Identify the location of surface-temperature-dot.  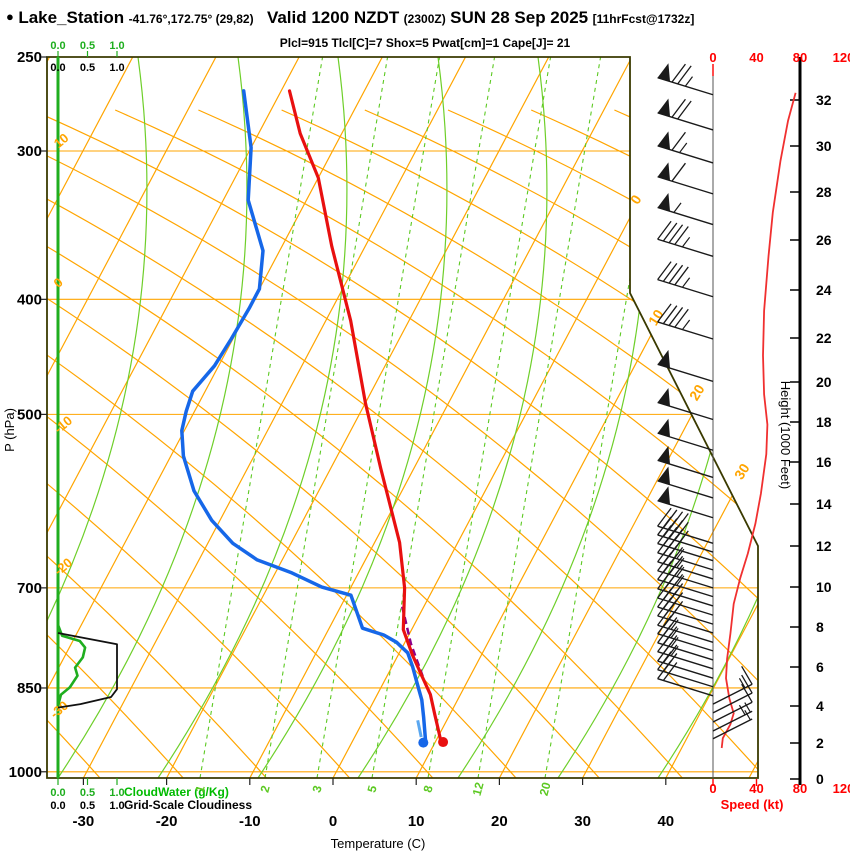
(443, 742).